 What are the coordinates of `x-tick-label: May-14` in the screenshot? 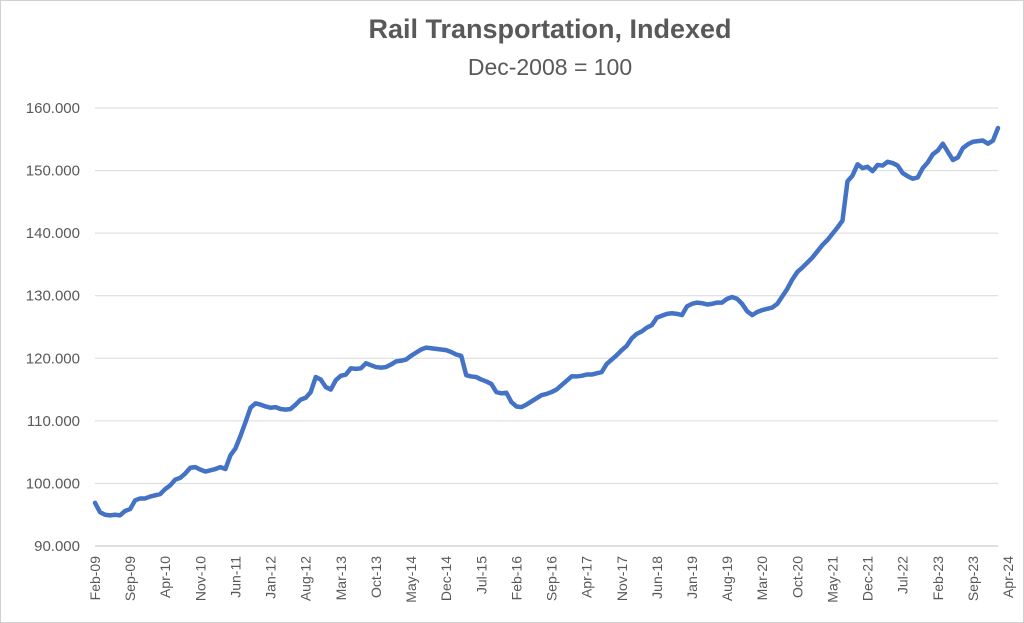 It's located at (411, 579).